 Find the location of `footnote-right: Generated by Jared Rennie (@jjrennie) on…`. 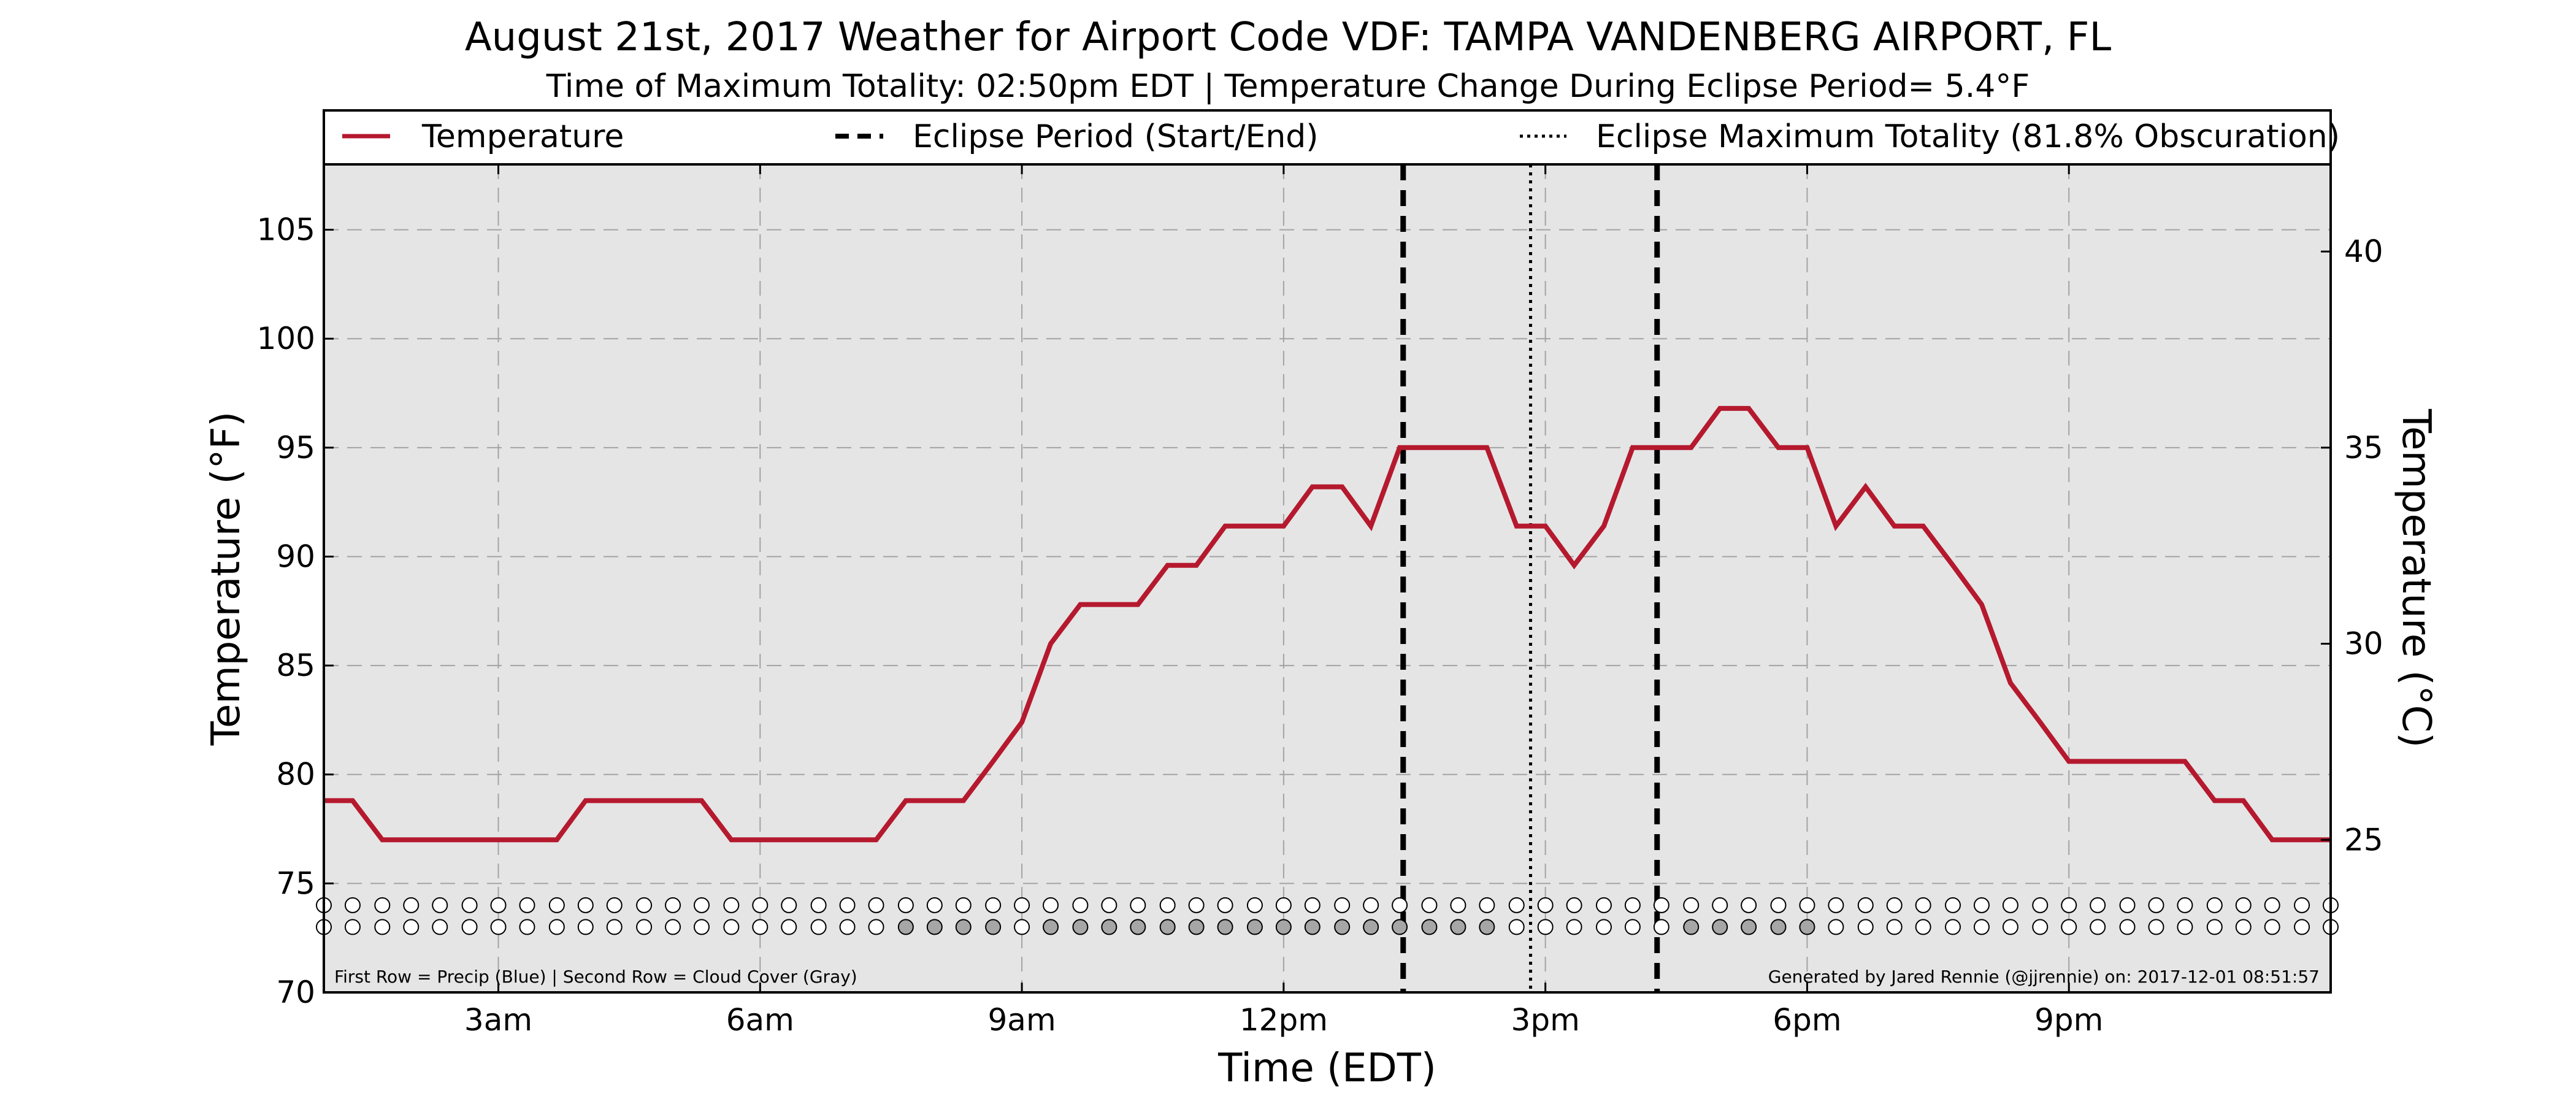

footnote-right: Generated by Jared Rennie (@jjrennie) on… is located at coordinates (2044, 977).